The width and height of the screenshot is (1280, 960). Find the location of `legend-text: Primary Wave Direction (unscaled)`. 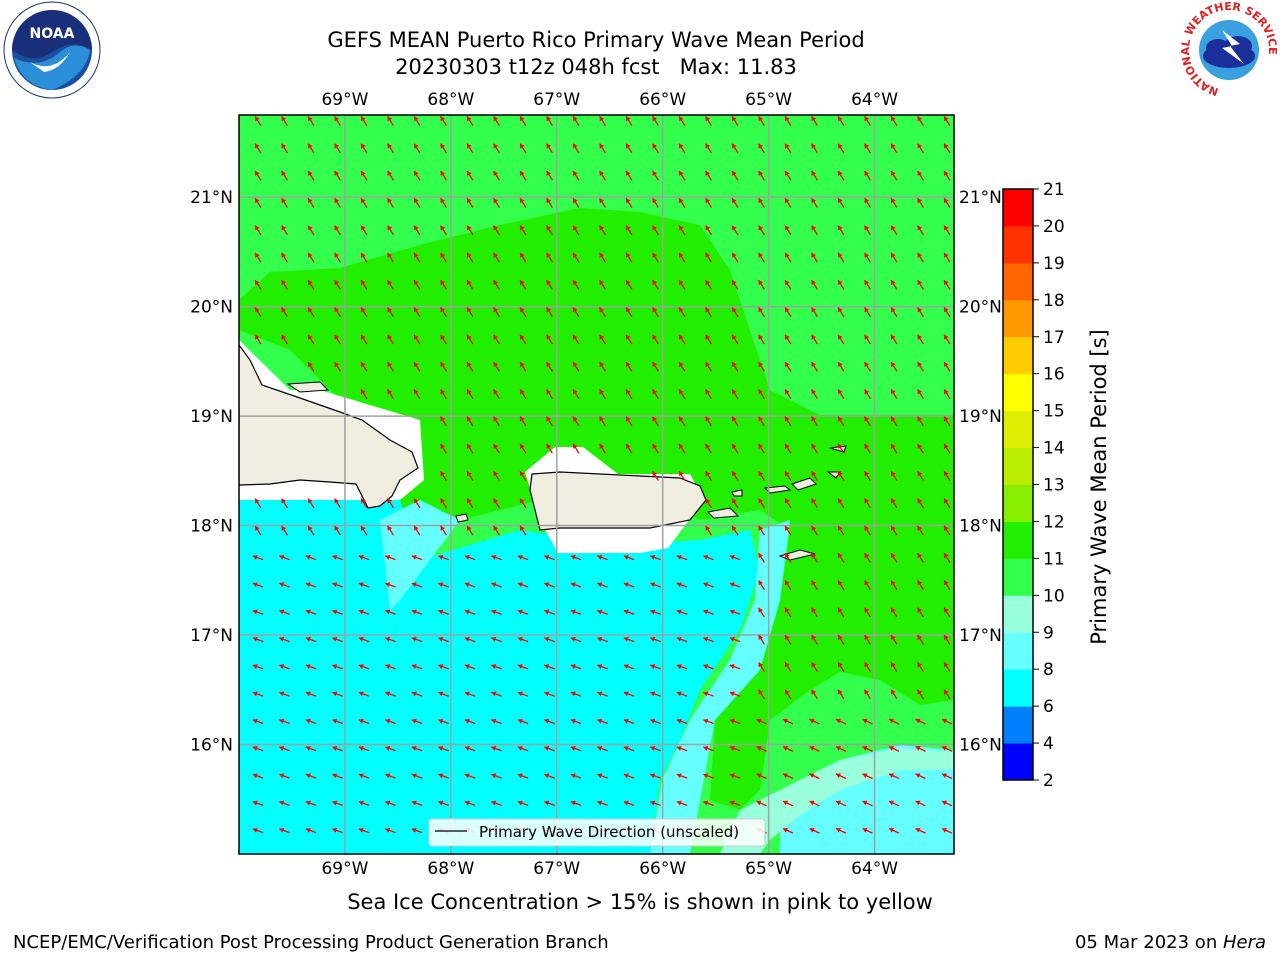

legend-text: Primary Wave Direction (unscaled) is located at coordinates (609, 832).